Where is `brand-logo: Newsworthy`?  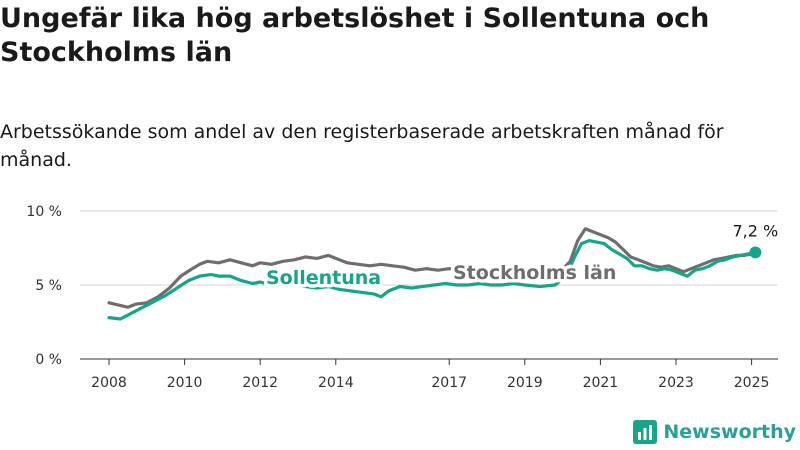
brand-logo: Newsworthy is located at coordinates (714, 432).